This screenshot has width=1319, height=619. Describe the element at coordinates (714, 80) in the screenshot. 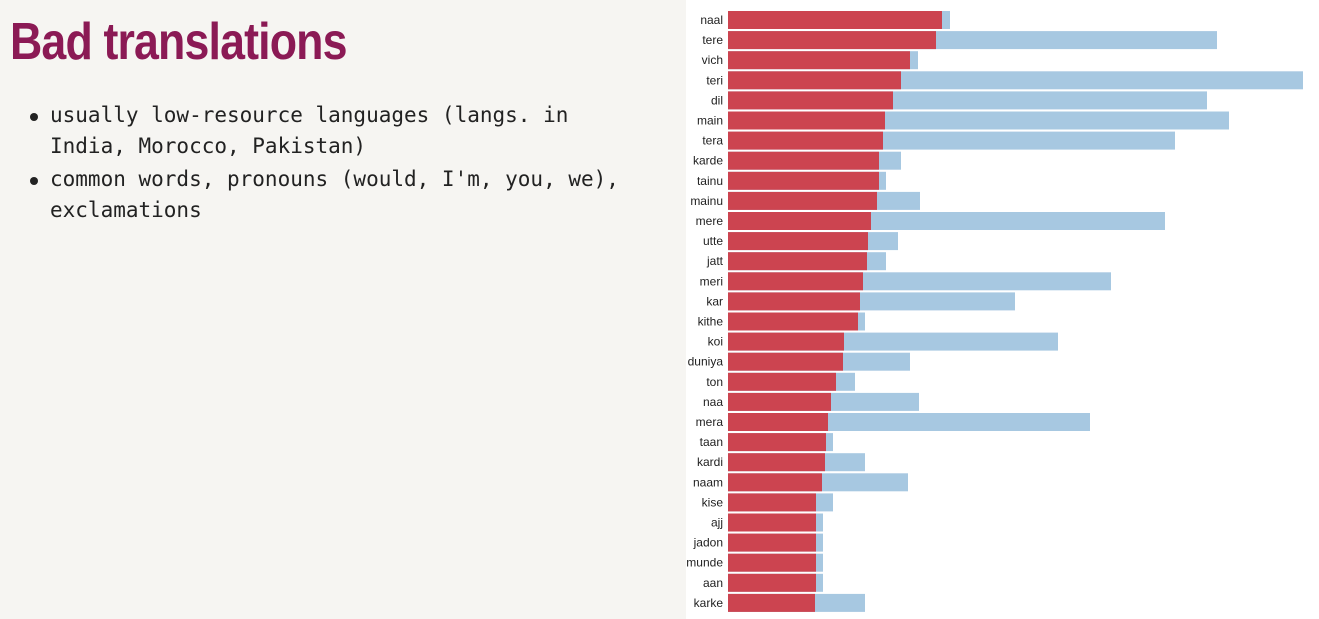

I see `category-label: teri` at that location.